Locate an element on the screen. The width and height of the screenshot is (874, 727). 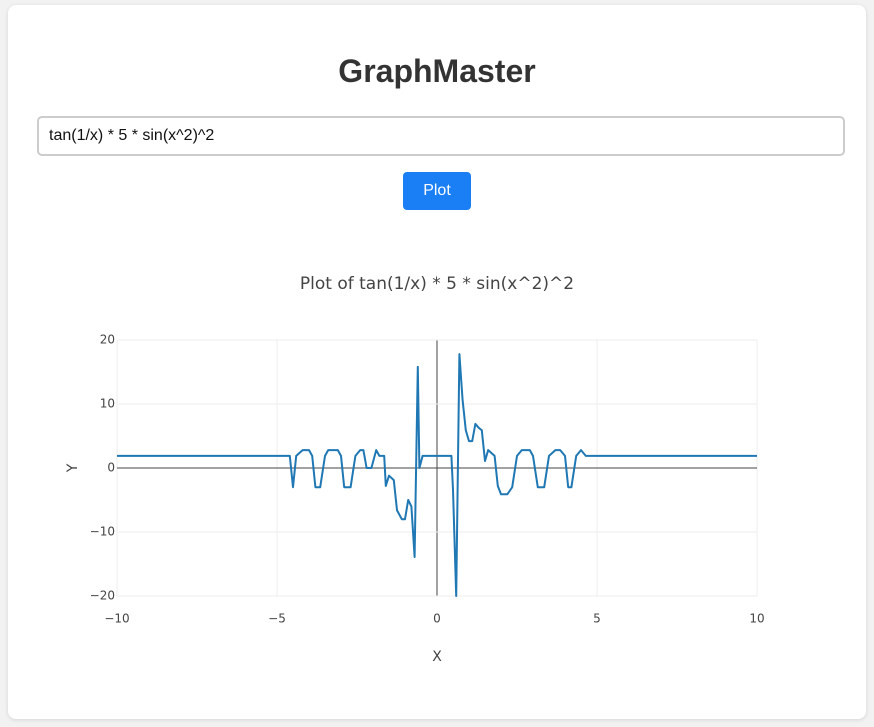
y-tick-label: 0 is located at coordinates (111, 468).